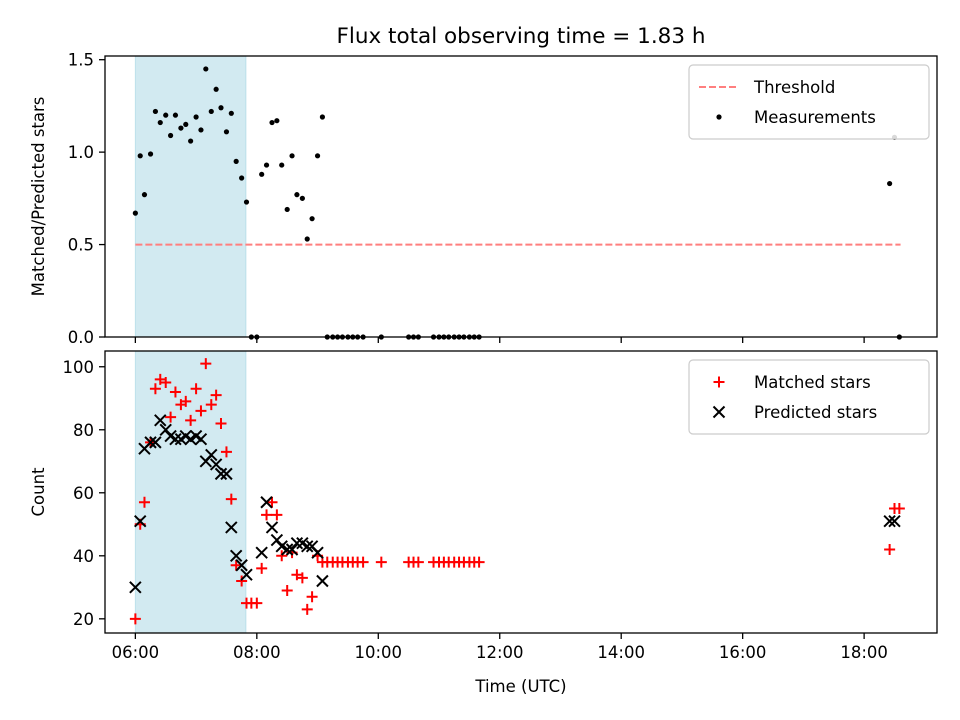 The image size is (960, 720). Describe the element at coordinates (719, 117) in the screenshot. I see `legend-measurement-swatch` at that location.